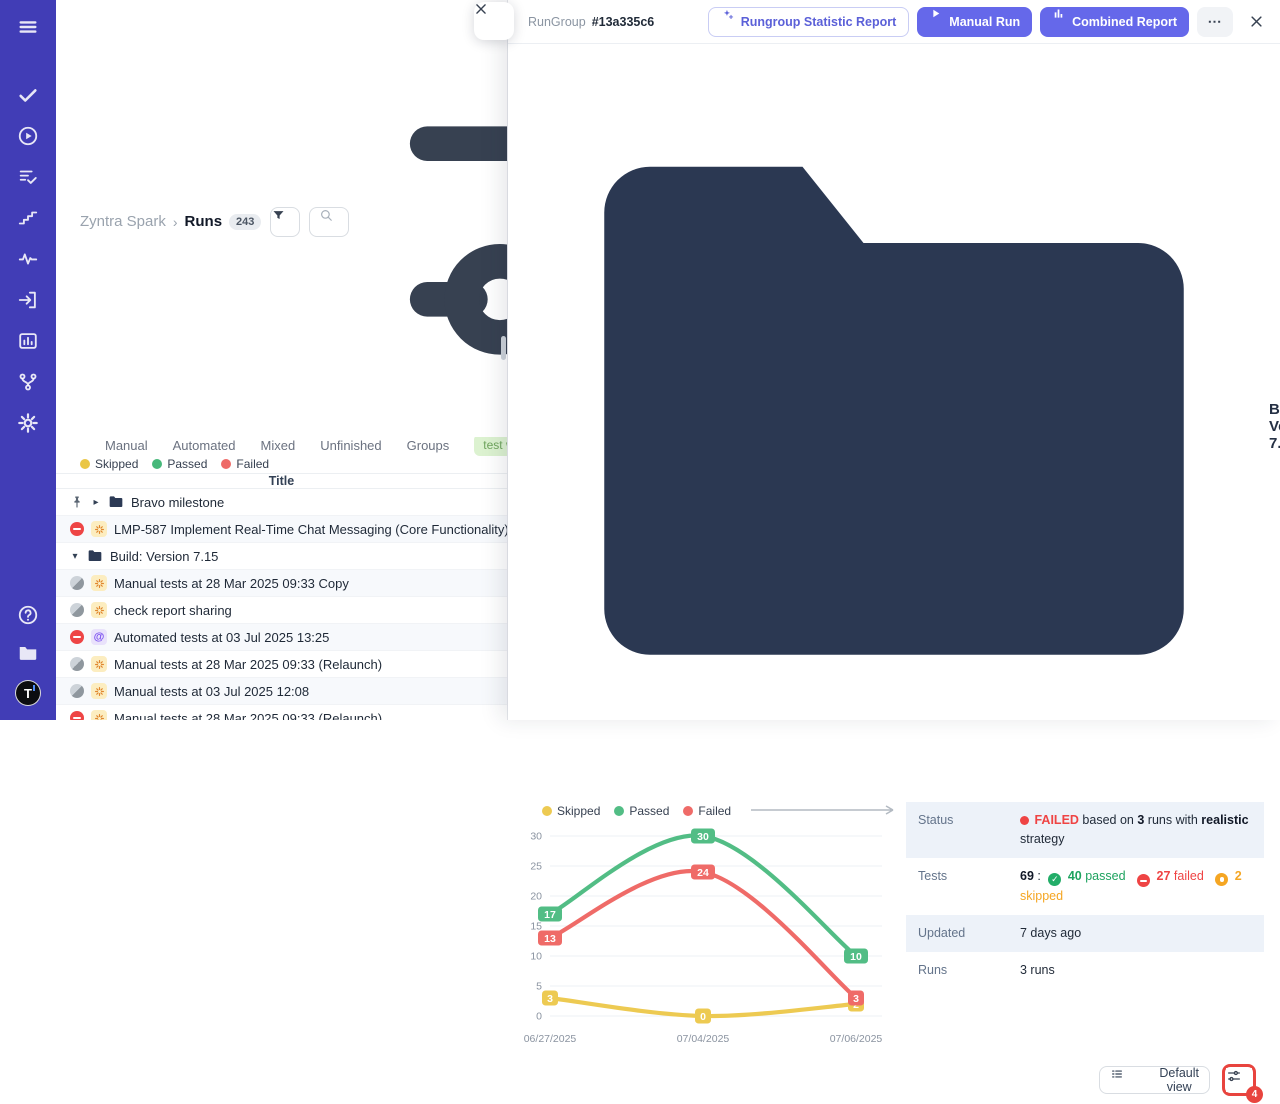  I want to click on default-view-label: Default view, so click(1179, 1080).